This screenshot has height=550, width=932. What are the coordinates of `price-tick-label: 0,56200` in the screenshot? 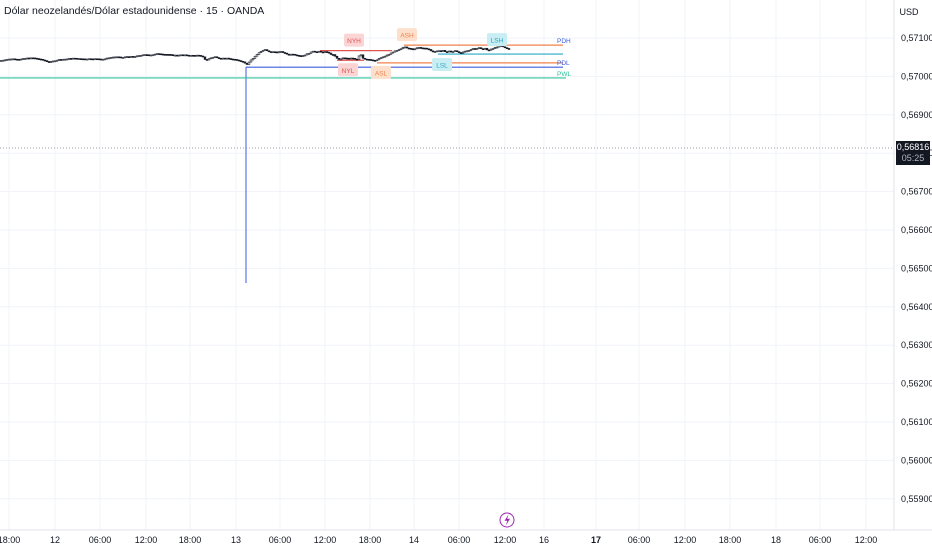 It's located at (916, 384).